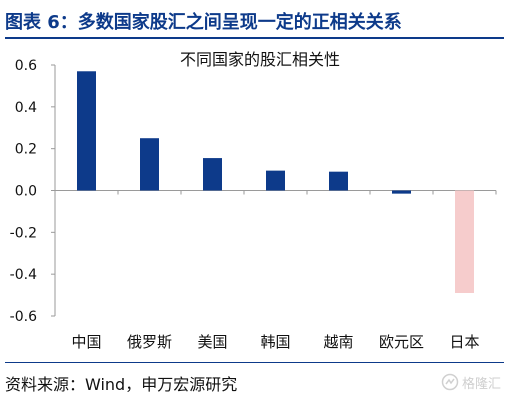 Image resolution: width=509 pixels, height=400 pixels. What do you see at coordinates (212, 342) in the screenshot?
I see `x-category-label: 美国` at bounding box center [212, 342].